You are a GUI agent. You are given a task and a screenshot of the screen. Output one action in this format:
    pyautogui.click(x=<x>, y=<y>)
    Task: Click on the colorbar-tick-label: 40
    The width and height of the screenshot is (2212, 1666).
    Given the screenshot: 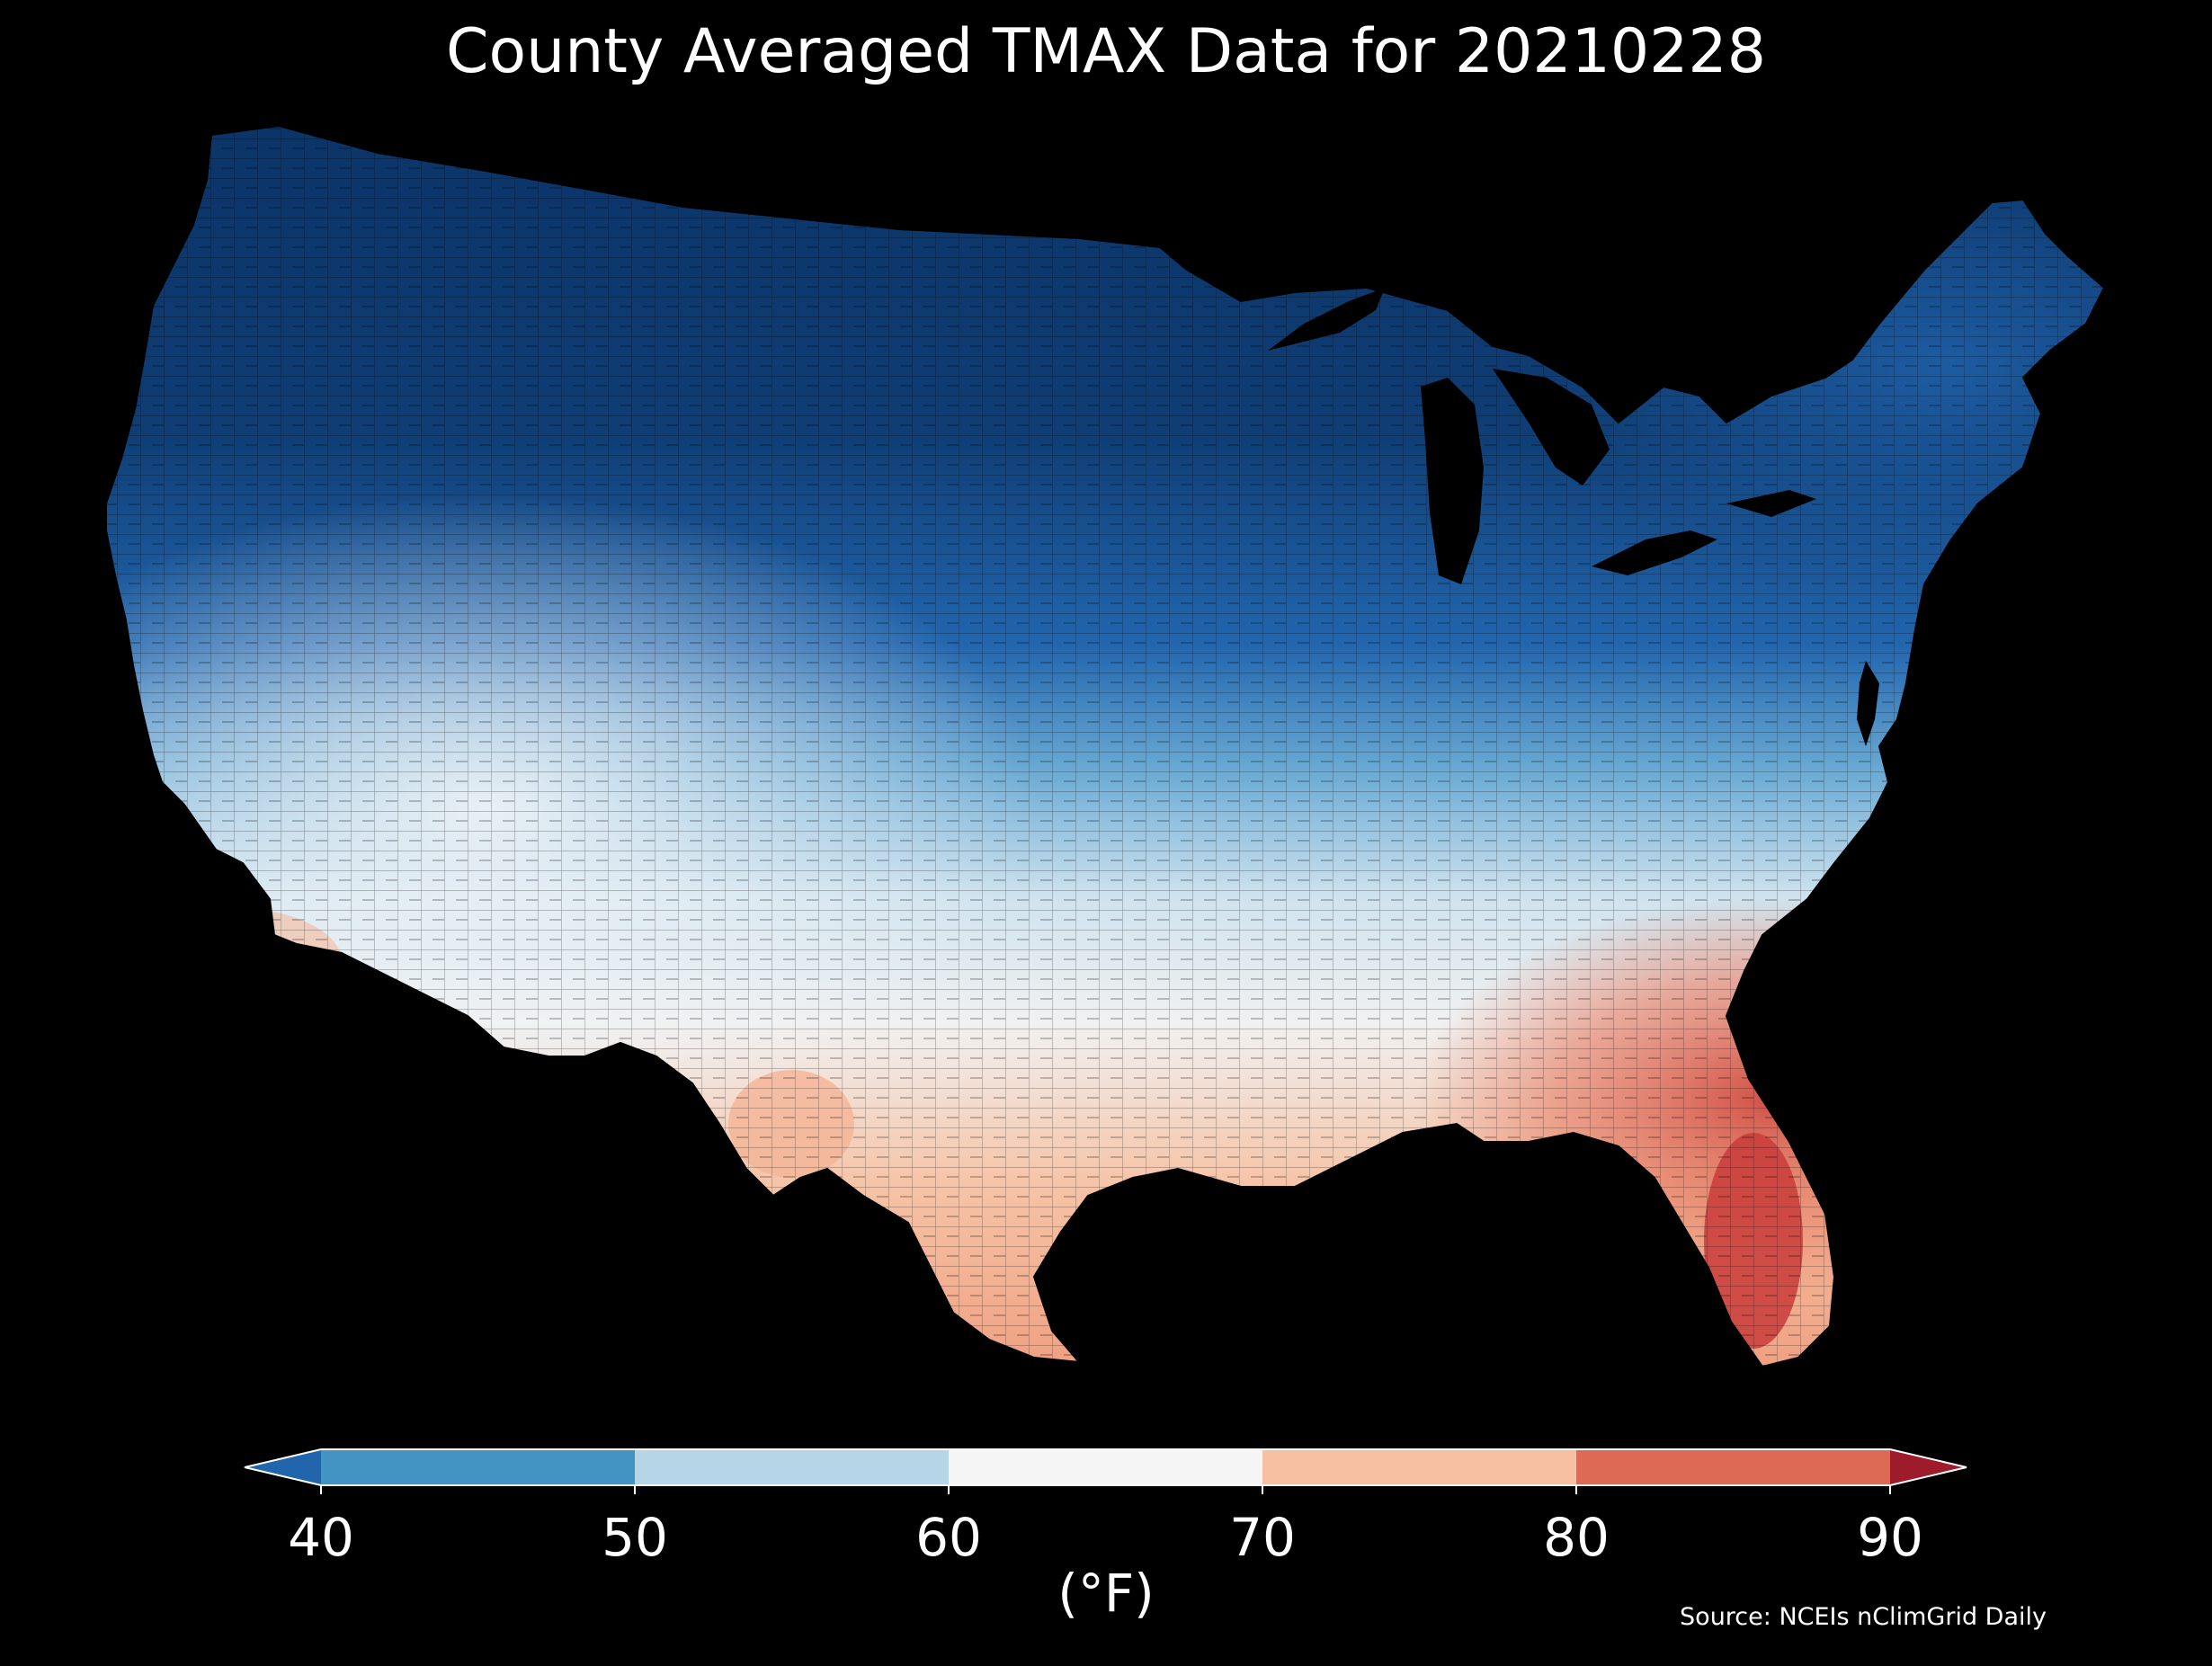 What is the action you would take?
    pyautogui.click(x=321, y=1537)
    